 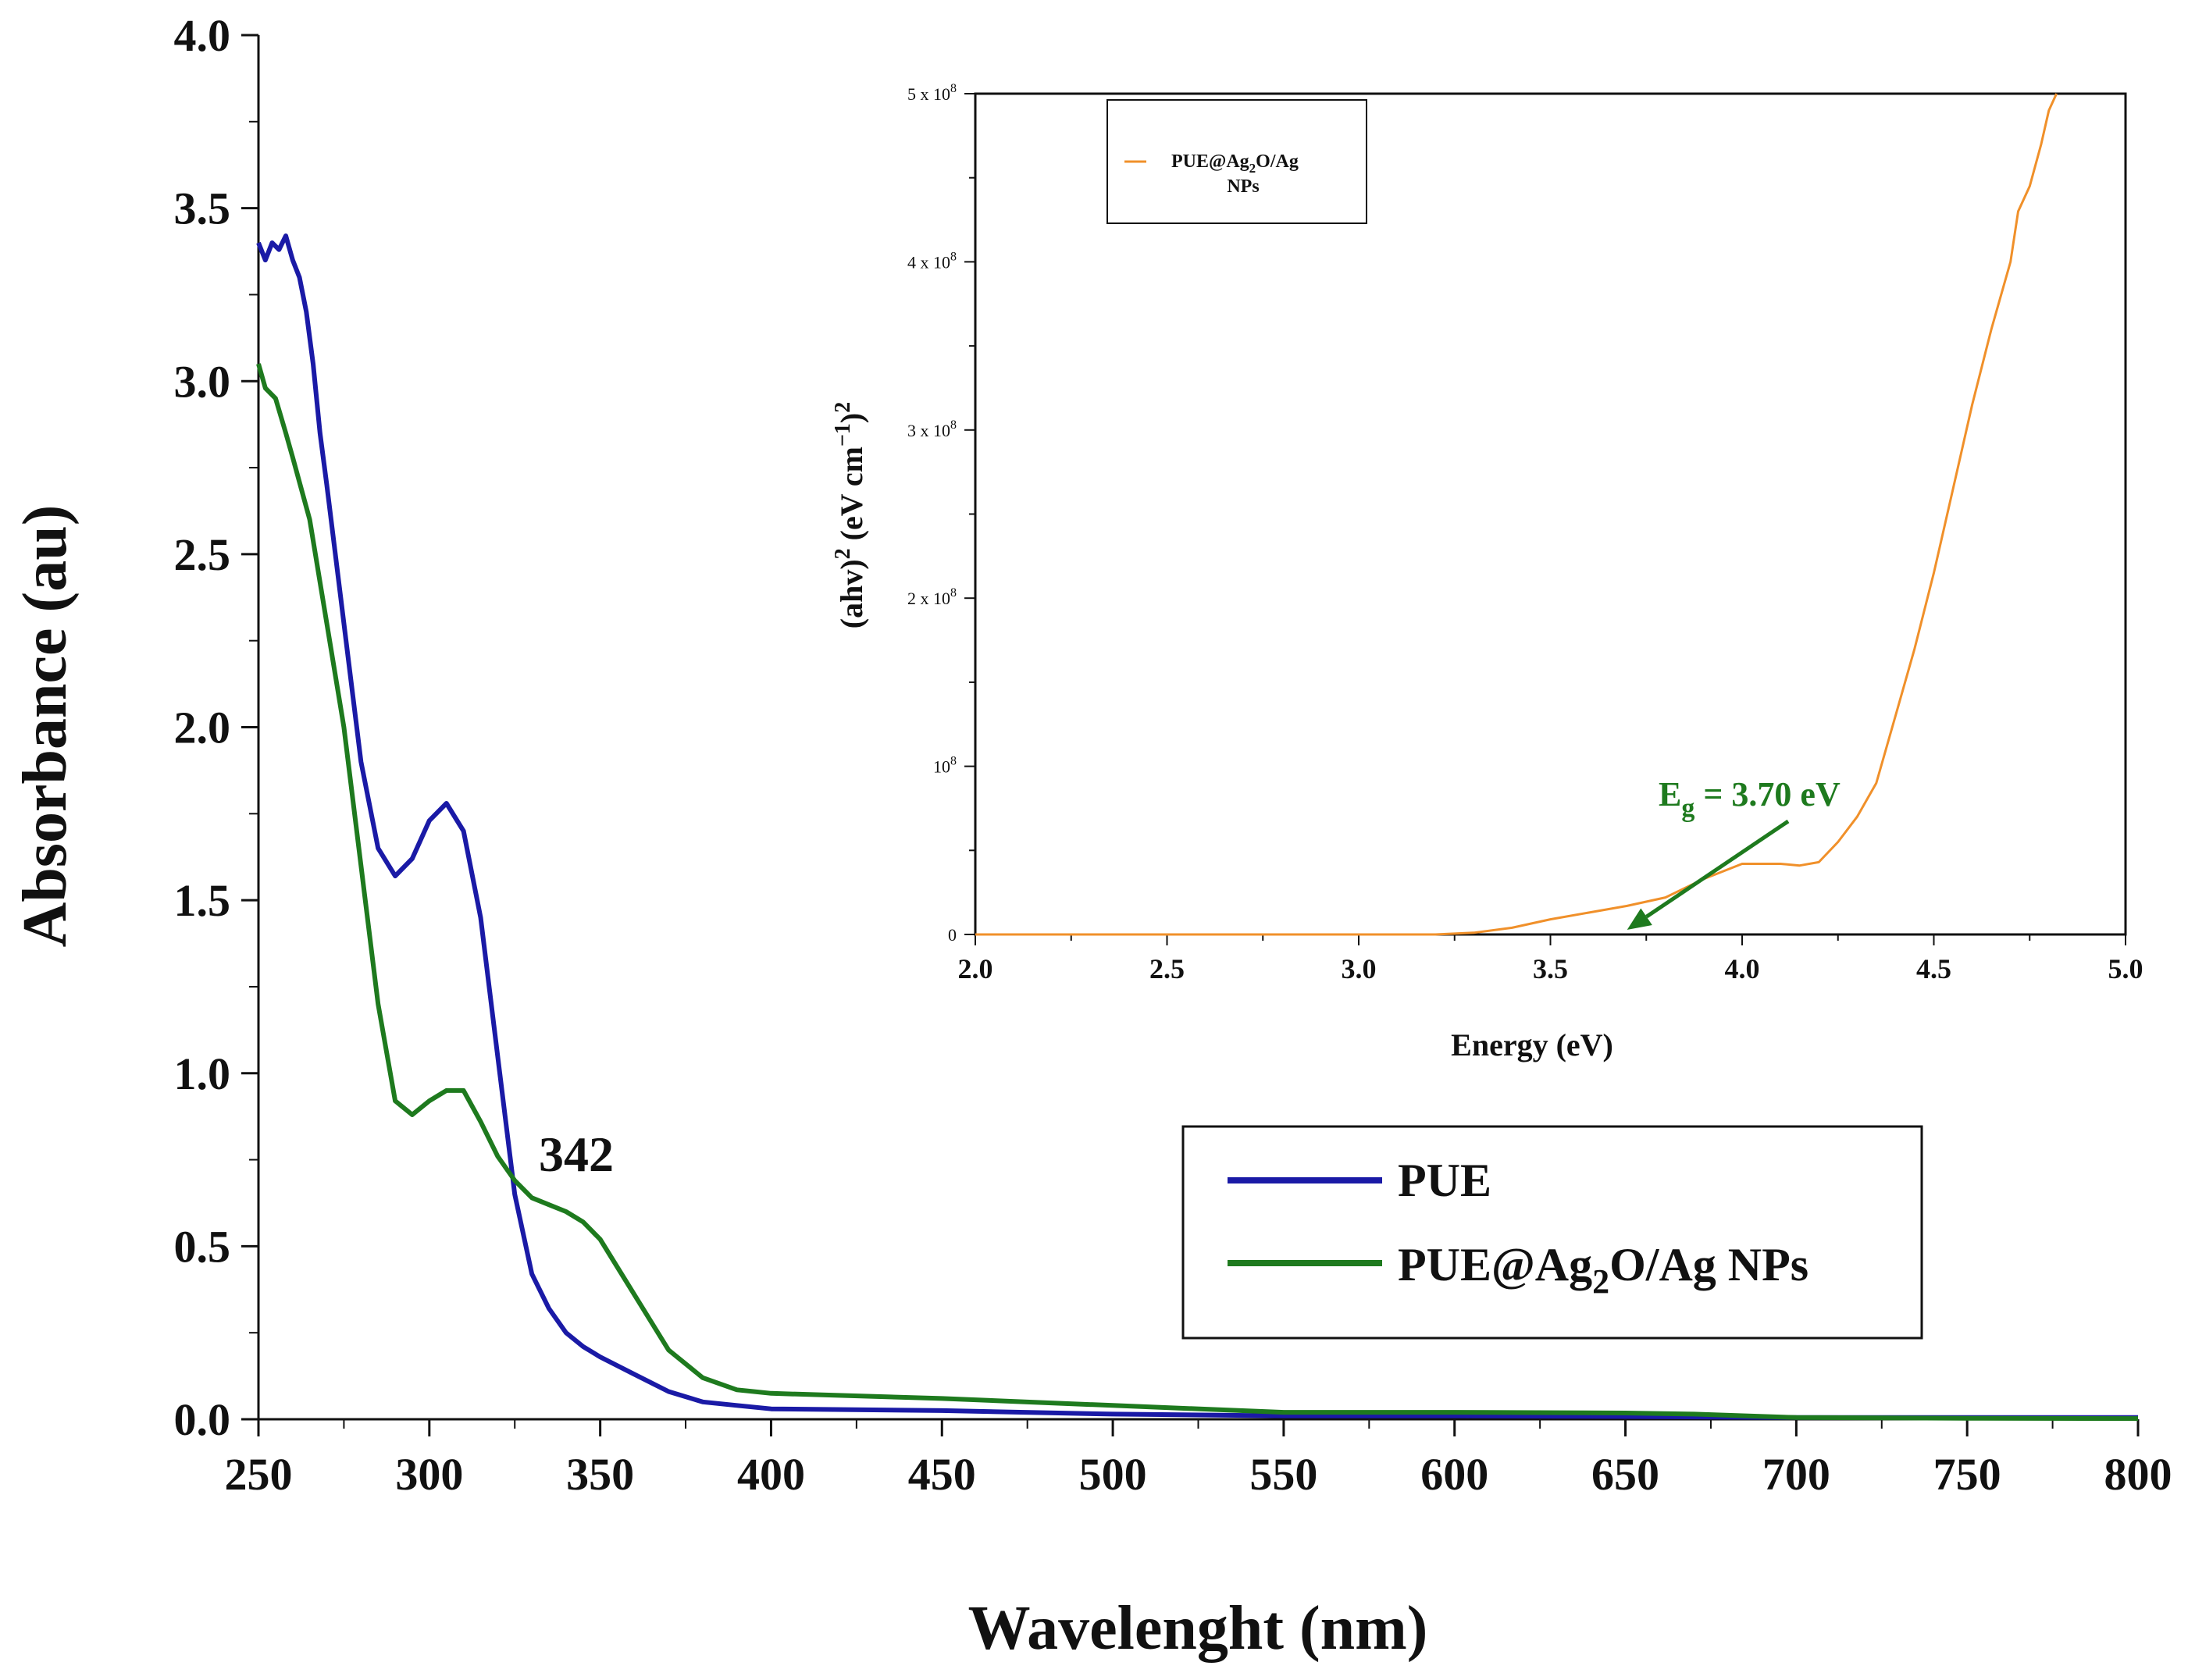 What do you see at coordinates (1283, 1474) in the screenshot?
I see `main-x-tick-label: 550` at bounding box center [1283, 1474].